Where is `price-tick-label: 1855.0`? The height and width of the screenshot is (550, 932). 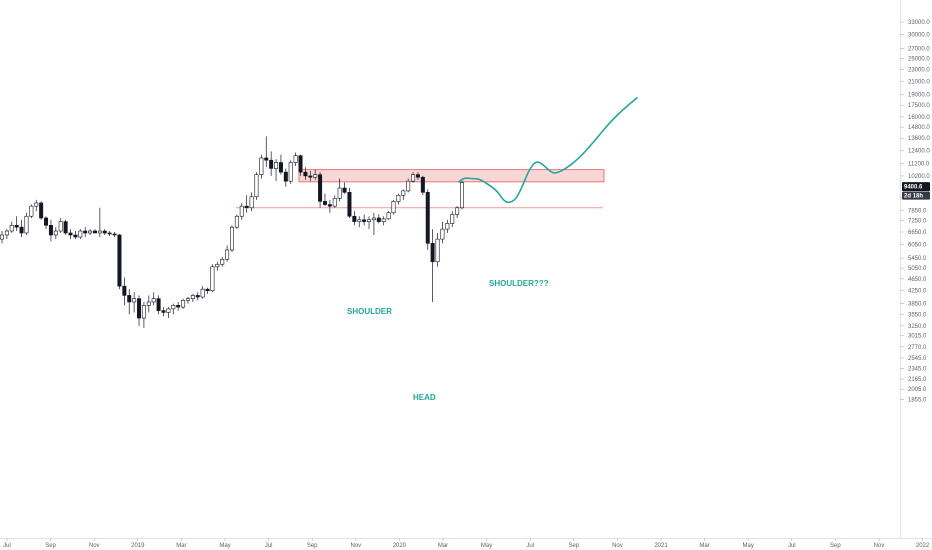
price-tick-label: 1855.0 is located at coordinates (917, 400).